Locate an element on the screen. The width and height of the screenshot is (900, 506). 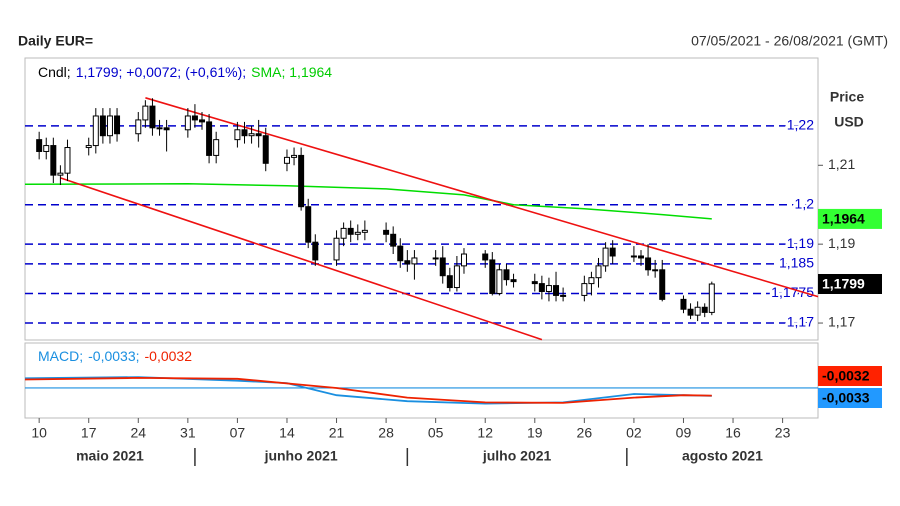
x-tick-label: 05 is located at coordinates (436, 433).